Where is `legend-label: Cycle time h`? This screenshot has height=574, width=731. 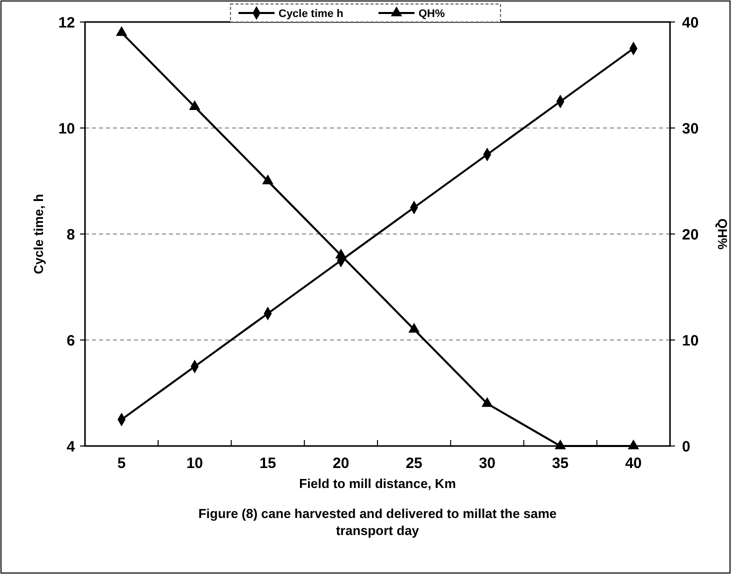
legend-label: Cycle time h is located at coordinates (311, 14).